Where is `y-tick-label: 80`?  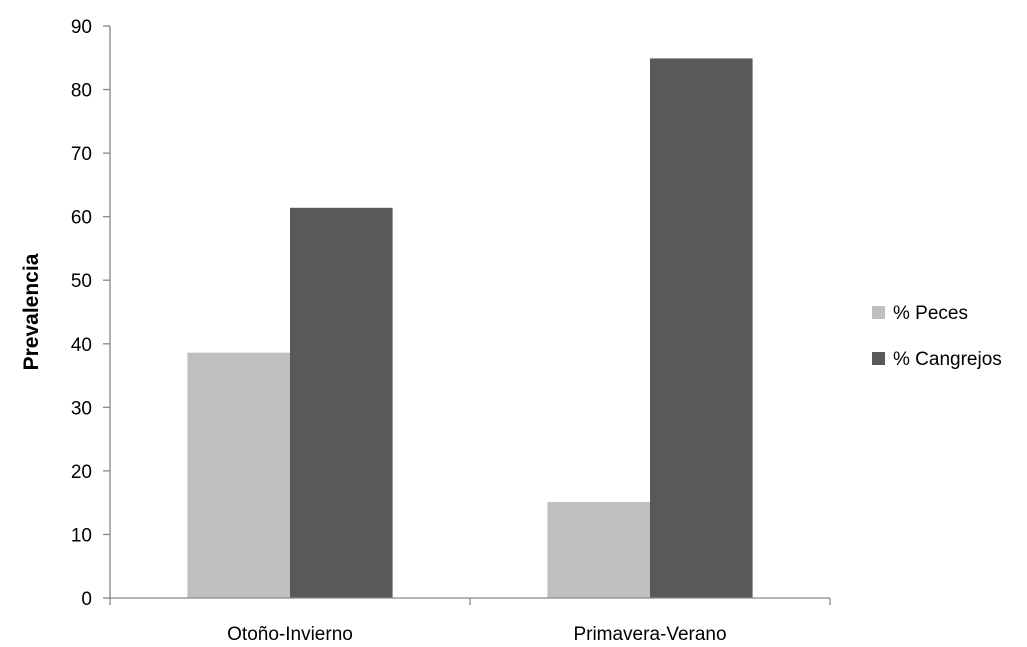
y-tick-label: 80 is located at coordinates (81, 91).